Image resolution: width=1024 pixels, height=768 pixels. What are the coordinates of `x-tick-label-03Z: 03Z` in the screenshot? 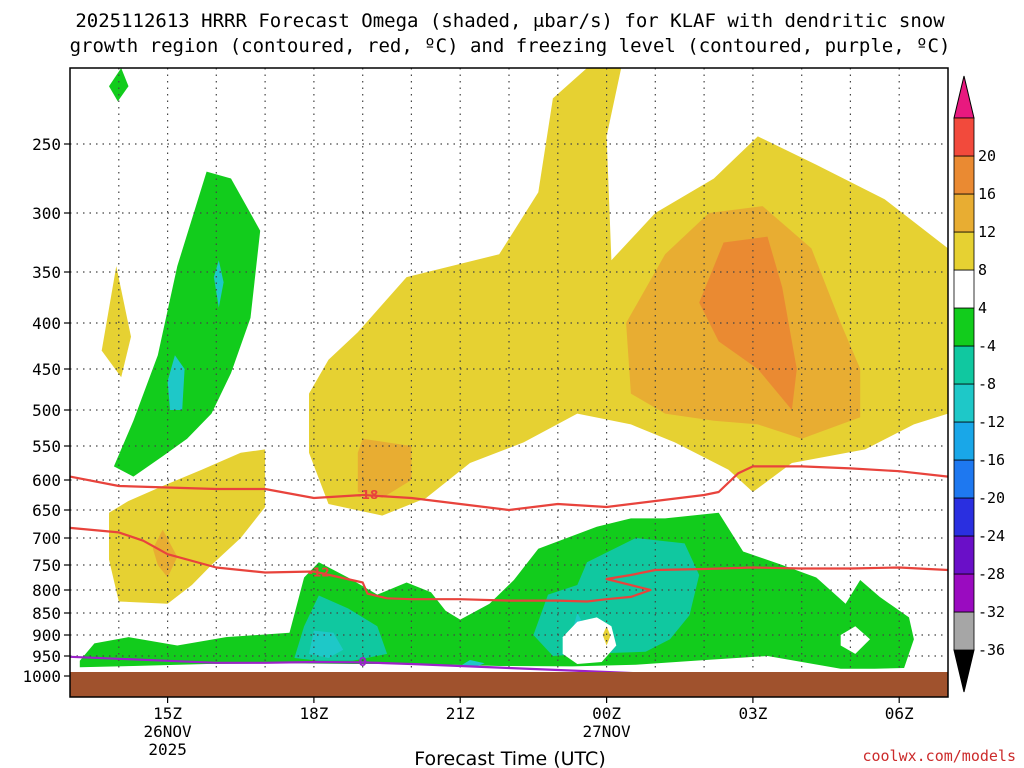 It's located at (752, 713).